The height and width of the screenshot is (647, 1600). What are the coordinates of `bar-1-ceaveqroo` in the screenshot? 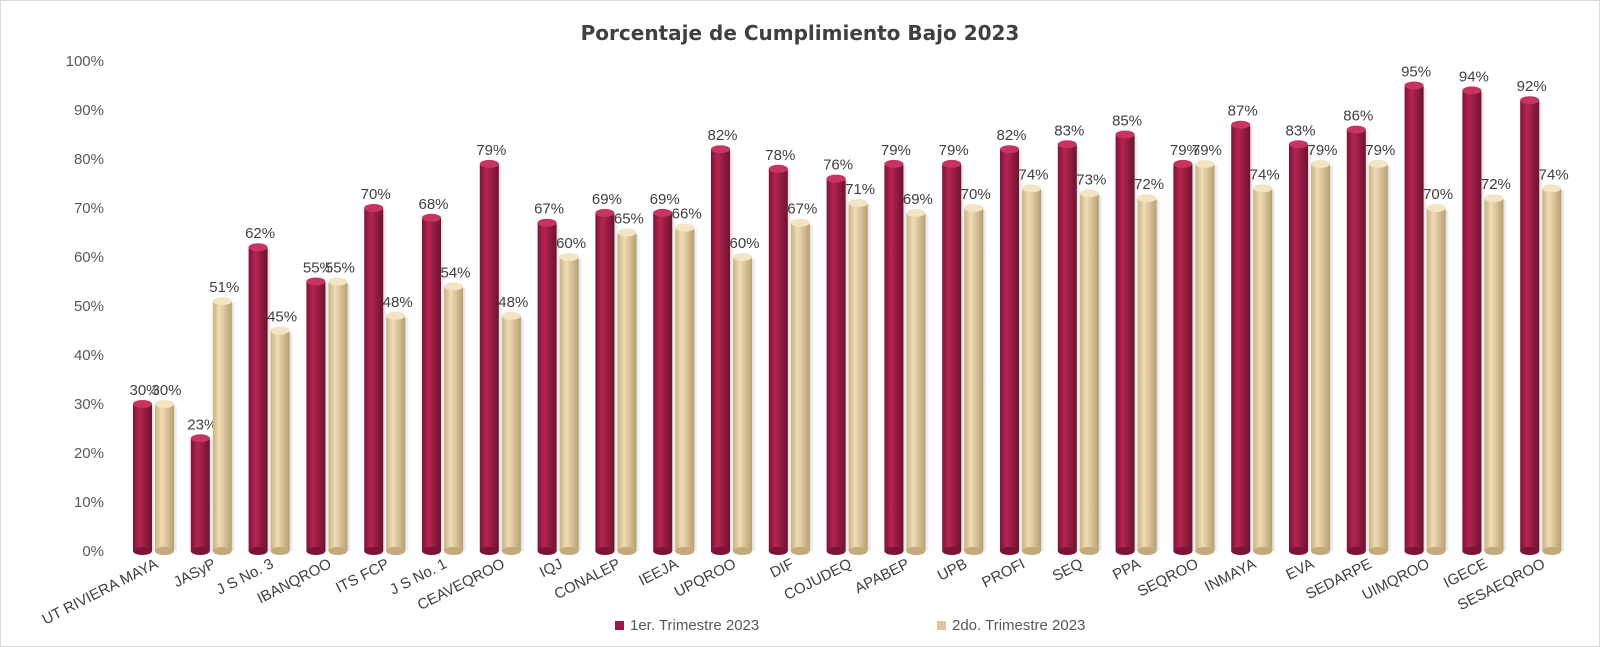 It's located at (491, 357).